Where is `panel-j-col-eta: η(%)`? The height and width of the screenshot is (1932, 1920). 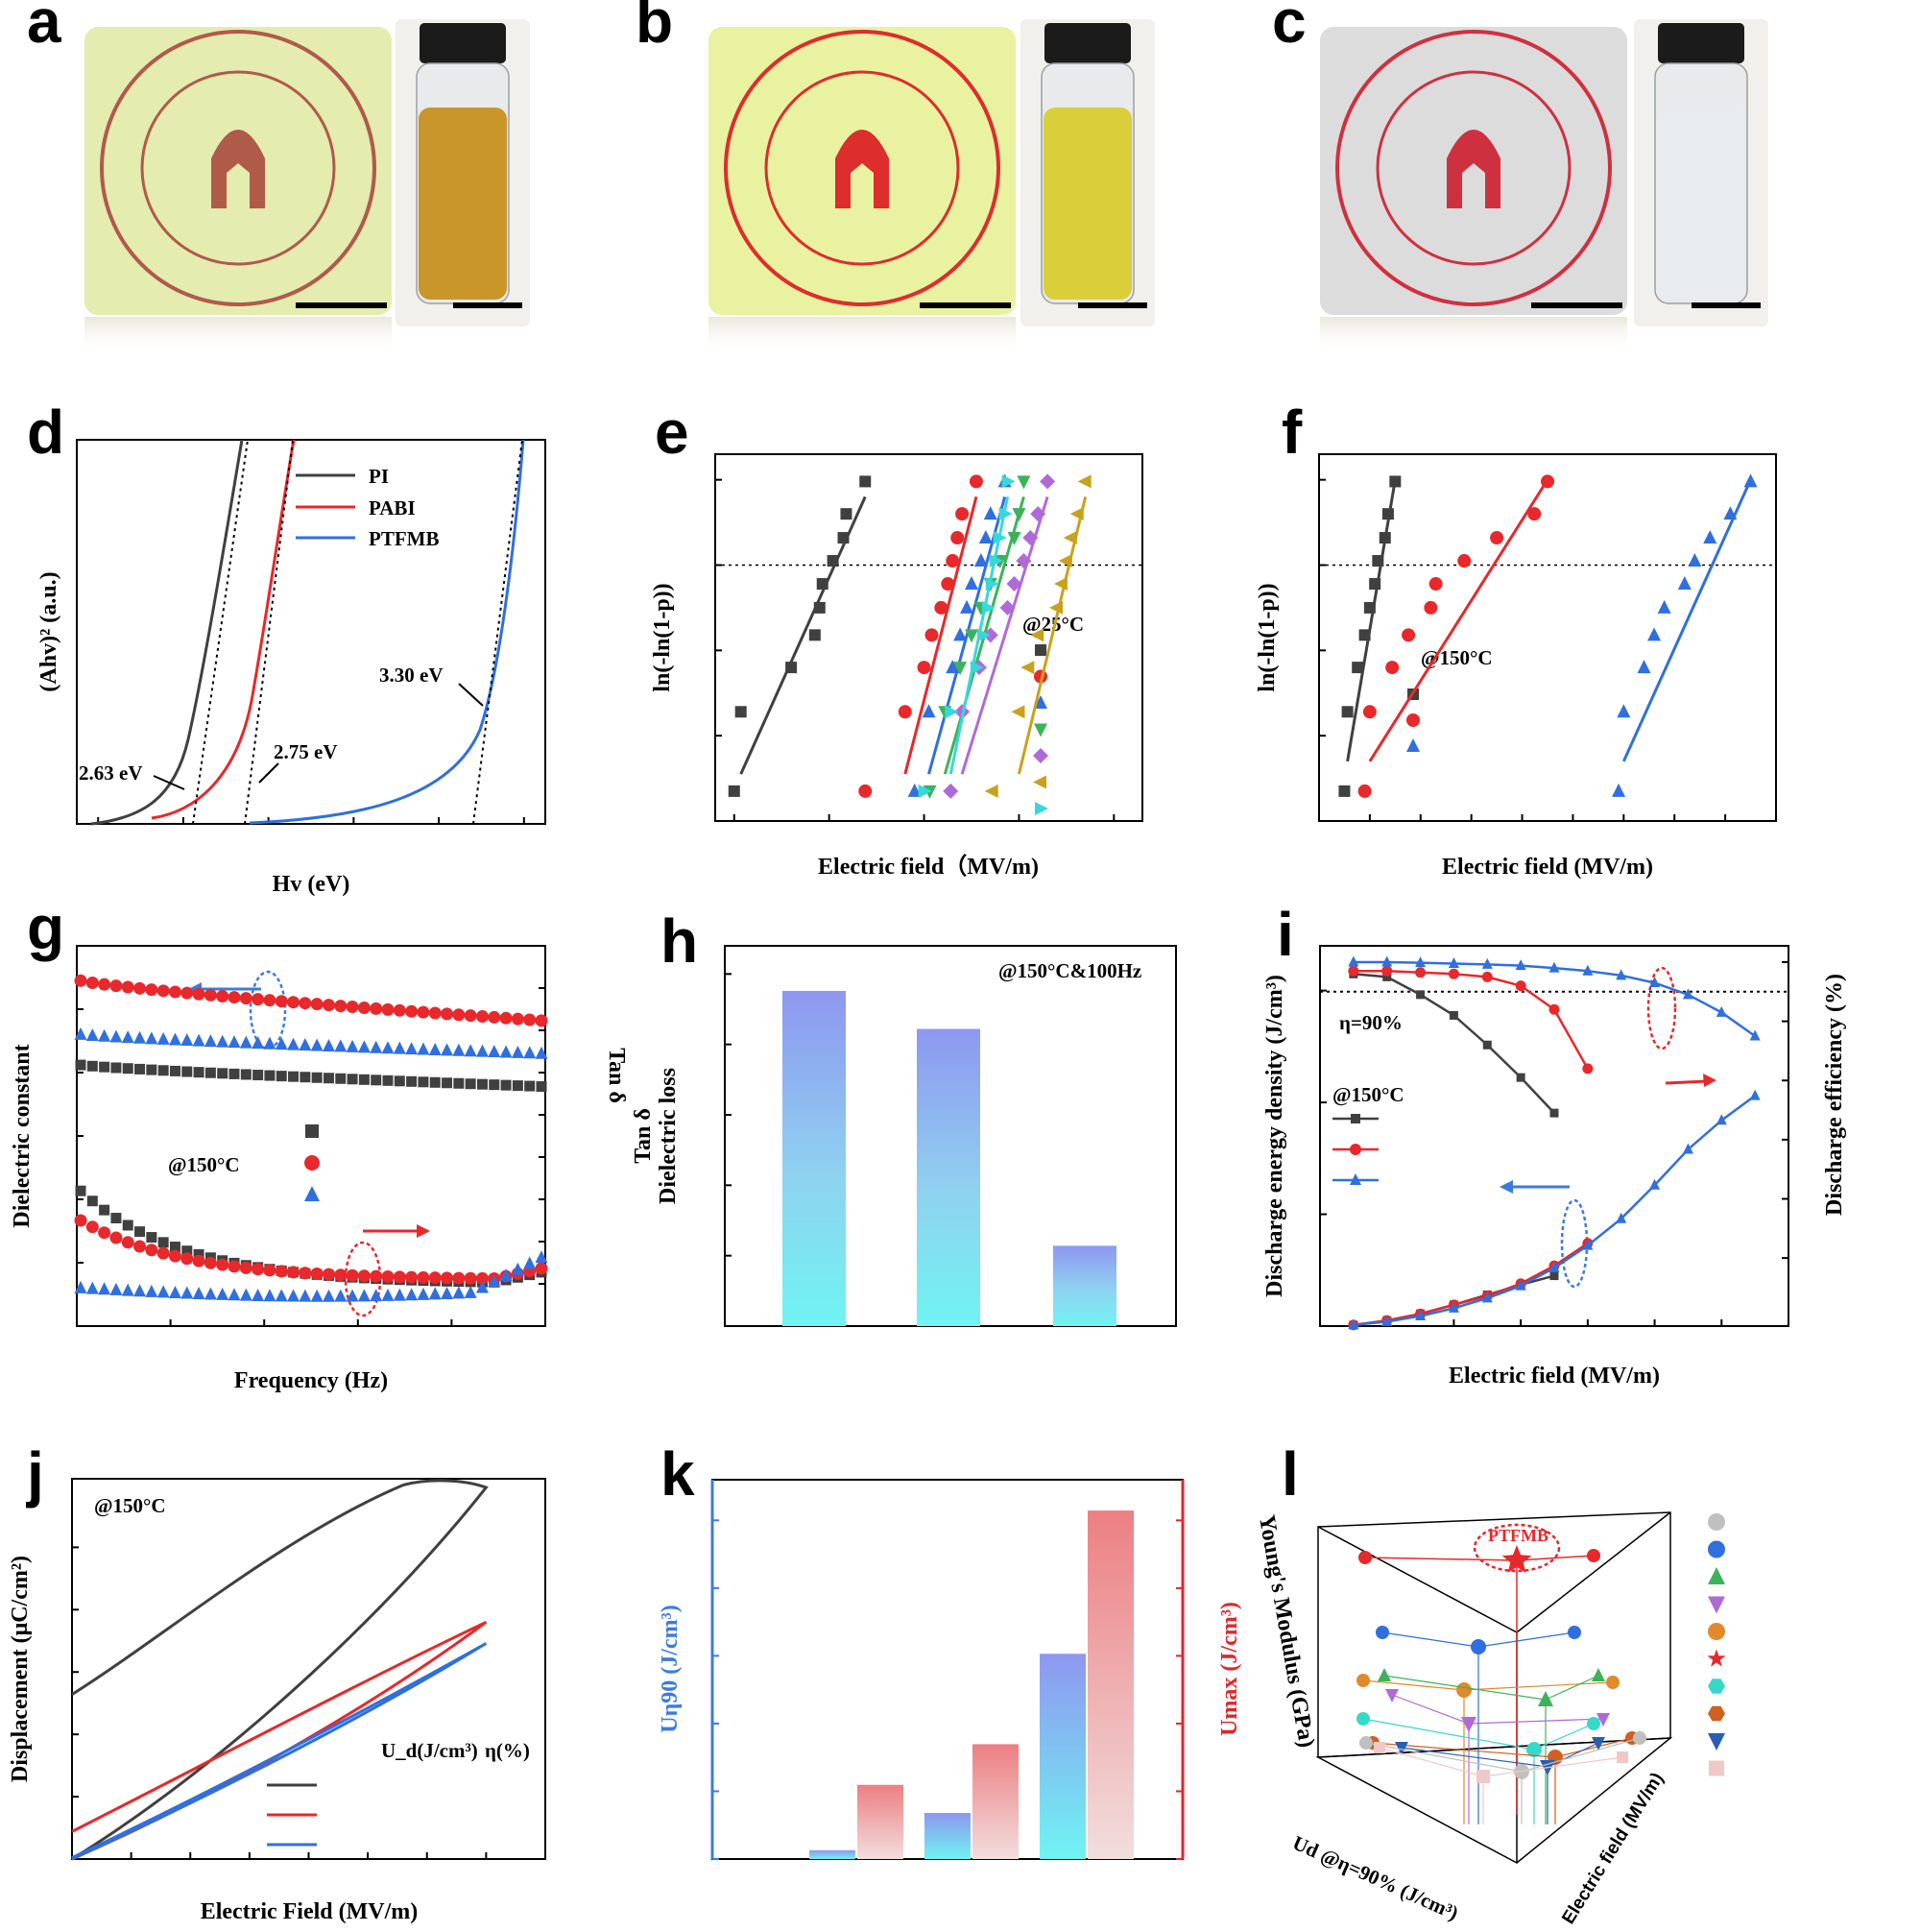 panel-j-col-eta: η(%) is located at coordinates (507, 1750).